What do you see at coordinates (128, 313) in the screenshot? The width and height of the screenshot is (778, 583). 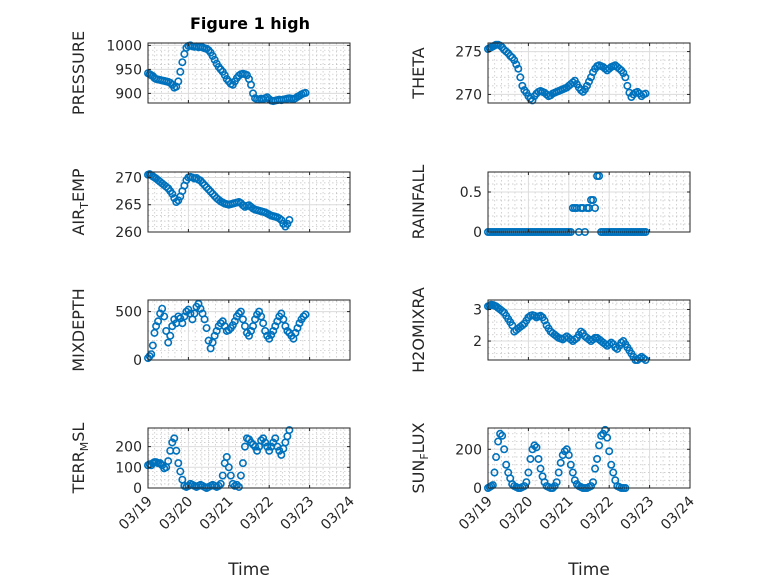 I see `y-tick-label: 500` at bounding box center [128, 313].